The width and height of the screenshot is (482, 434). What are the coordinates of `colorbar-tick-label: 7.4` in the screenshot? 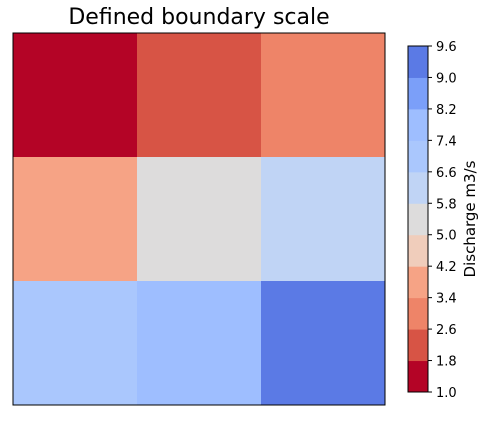 It's located at (446, 141).